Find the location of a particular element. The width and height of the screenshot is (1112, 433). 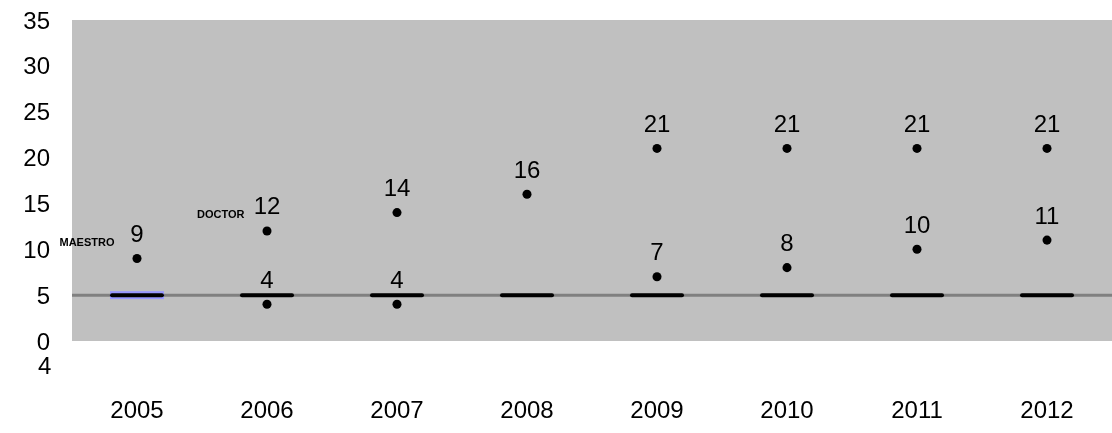

x-tick-label: 2011 is located at coordinates (917, 410).